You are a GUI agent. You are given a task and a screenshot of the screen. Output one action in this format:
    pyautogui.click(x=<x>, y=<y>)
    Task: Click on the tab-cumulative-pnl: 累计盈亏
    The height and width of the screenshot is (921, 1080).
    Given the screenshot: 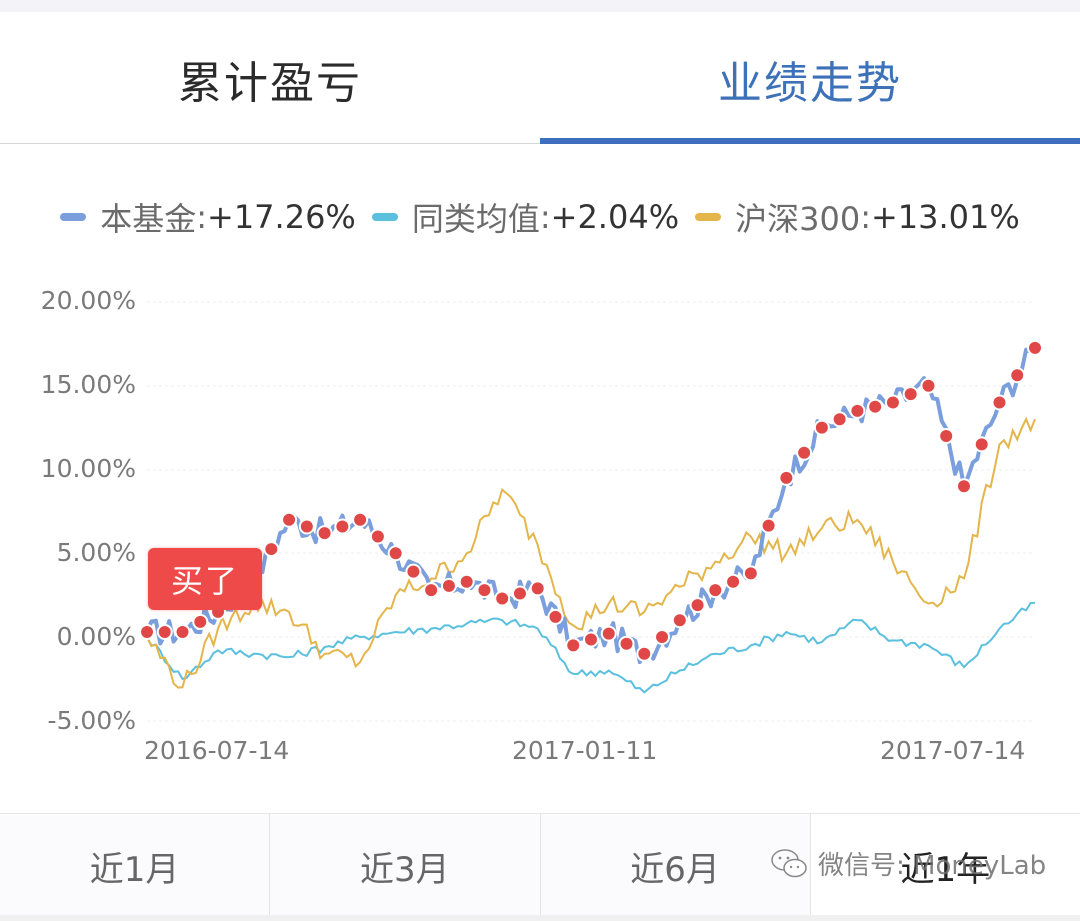 What is the action you would take?
    pyautogui.click(x=270, y=83)
    